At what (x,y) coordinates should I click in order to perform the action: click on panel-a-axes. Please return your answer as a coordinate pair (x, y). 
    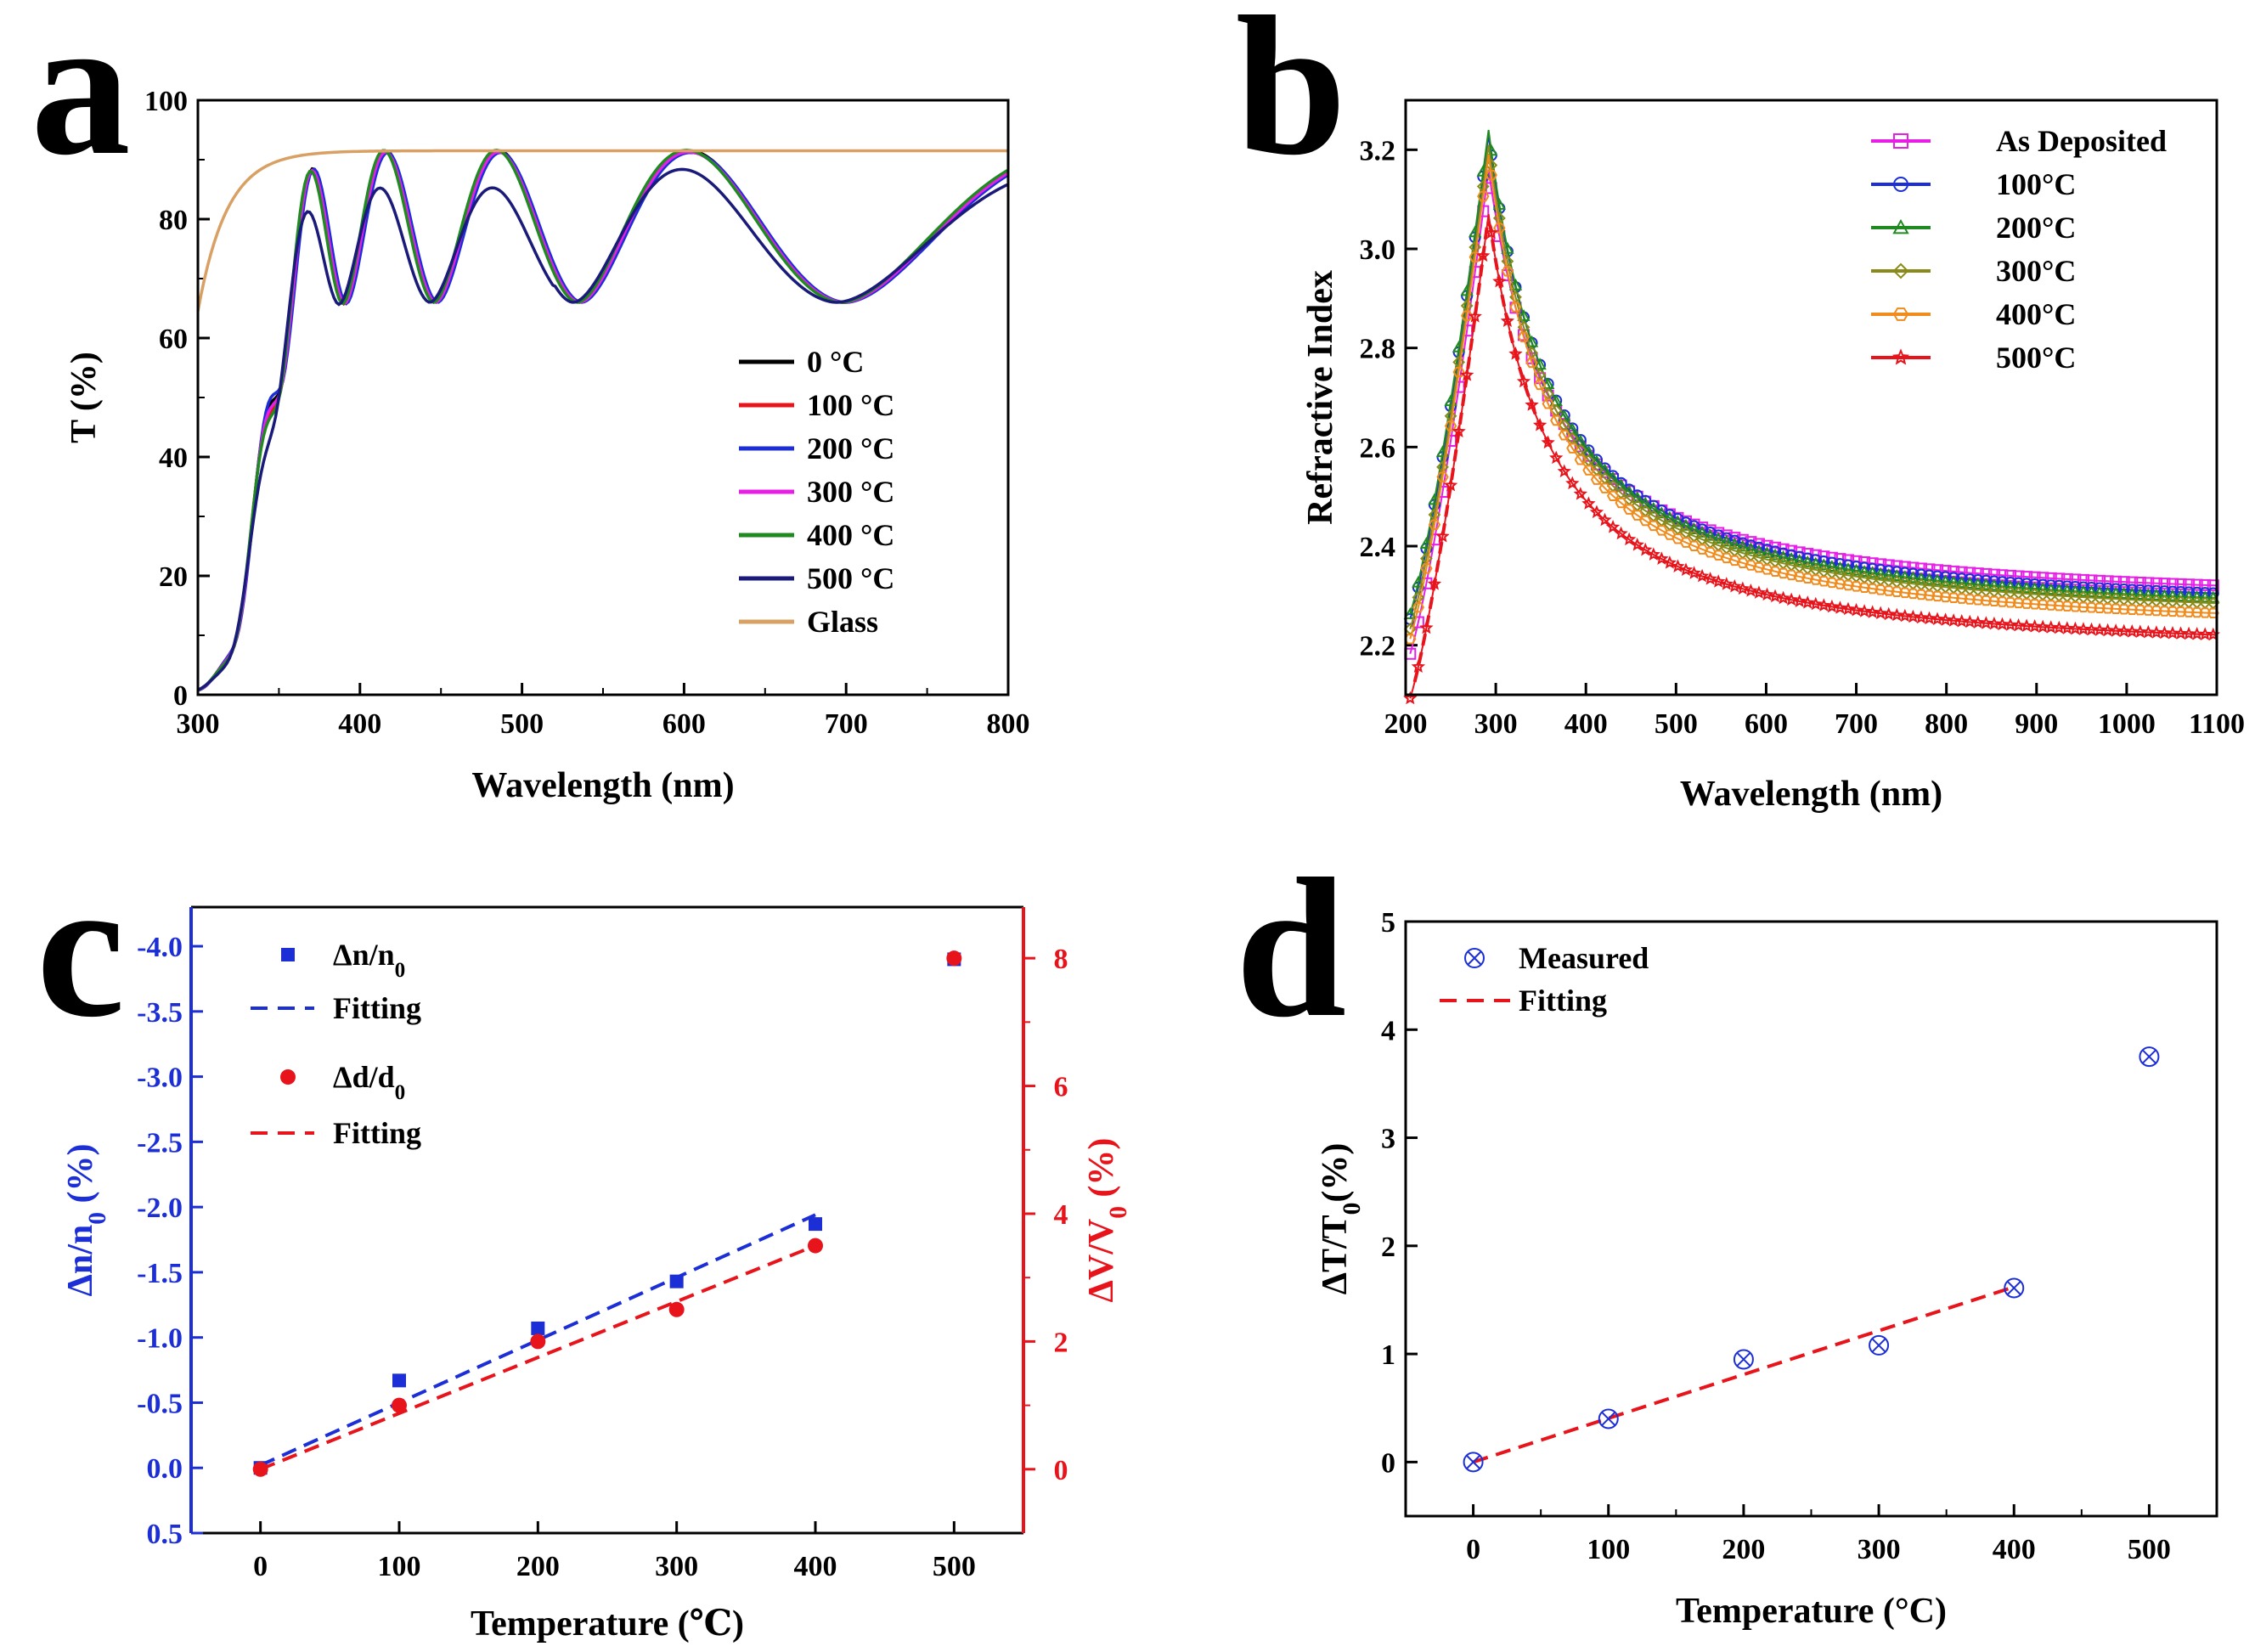
    Looking at the image, I should click on (603, 397).